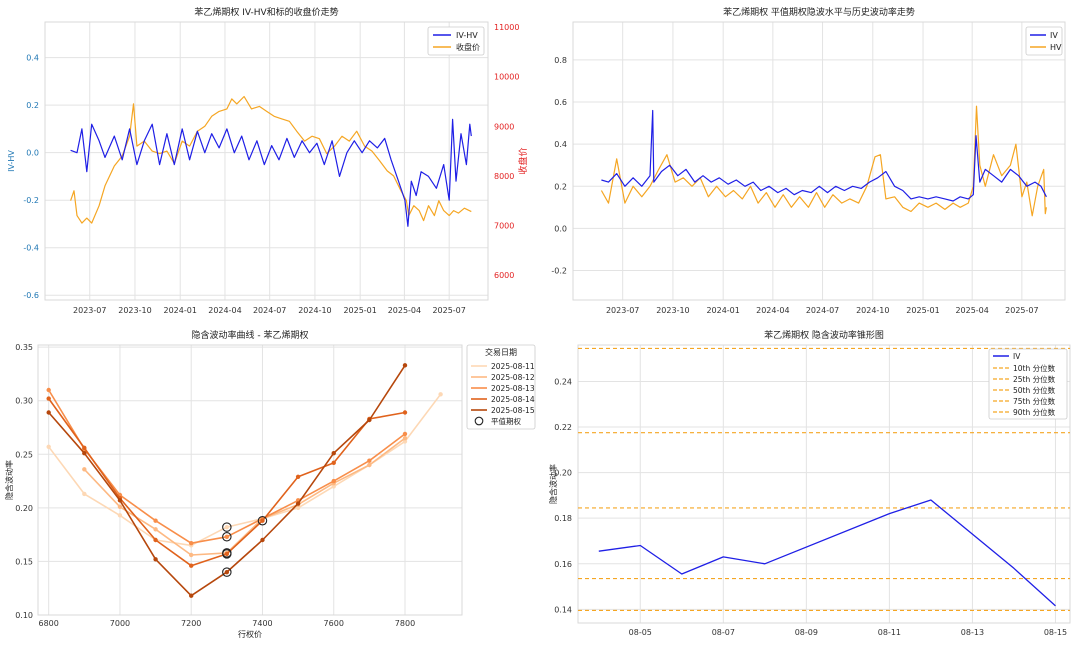  I want to click on x-tick-label: 2025-04, so click(971, 310).